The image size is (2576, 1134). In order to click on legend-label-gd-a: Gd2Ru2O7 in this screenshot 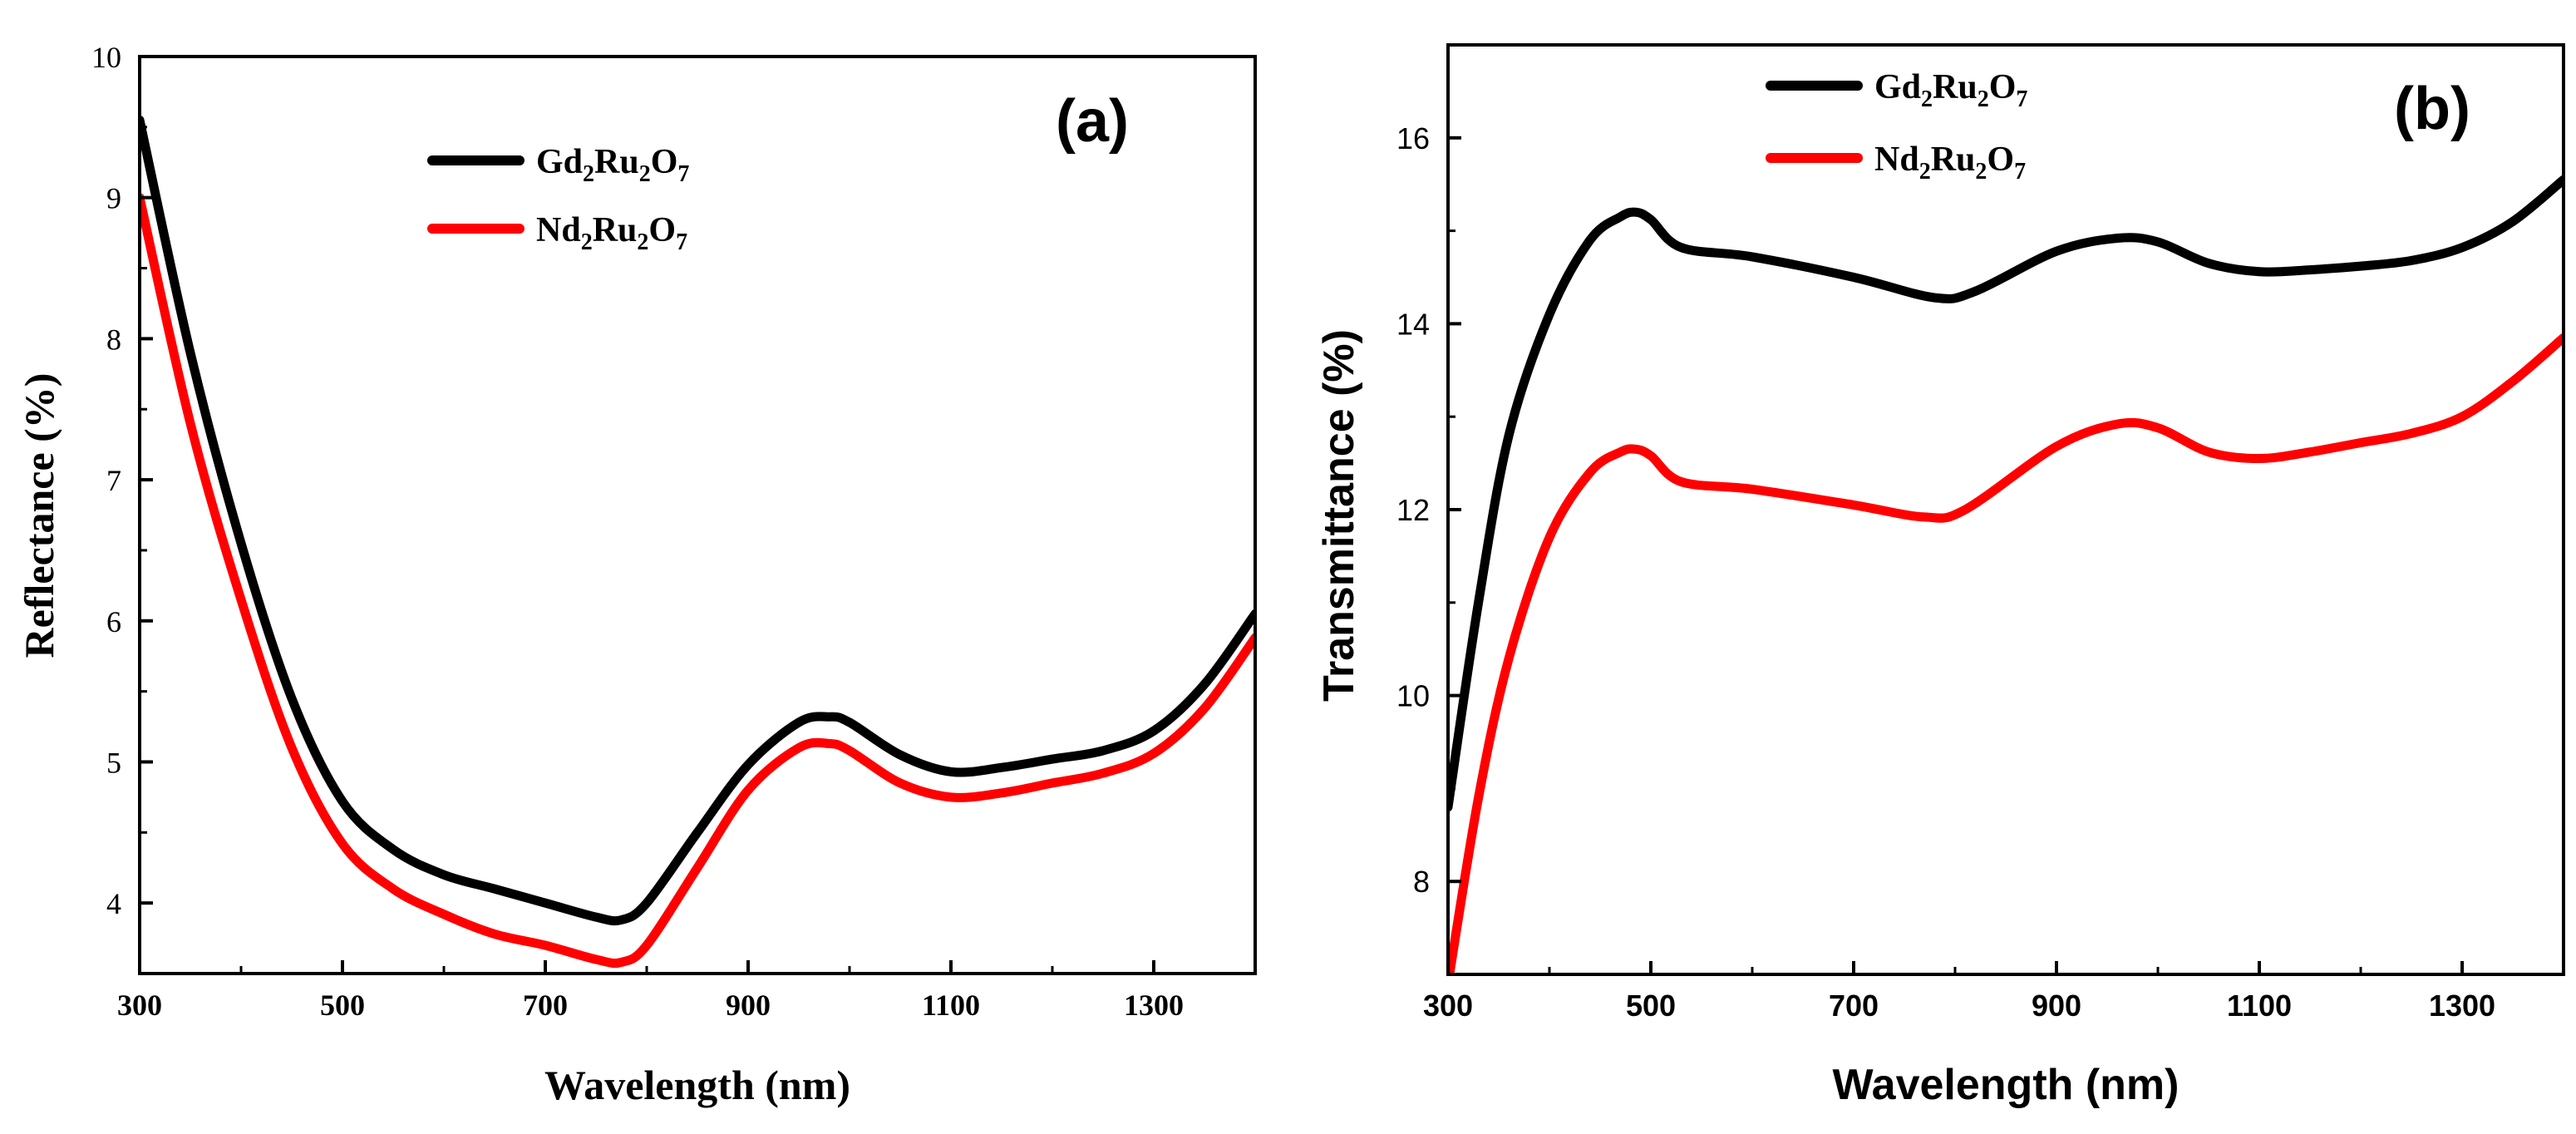, I will do `click(612, 165)`.